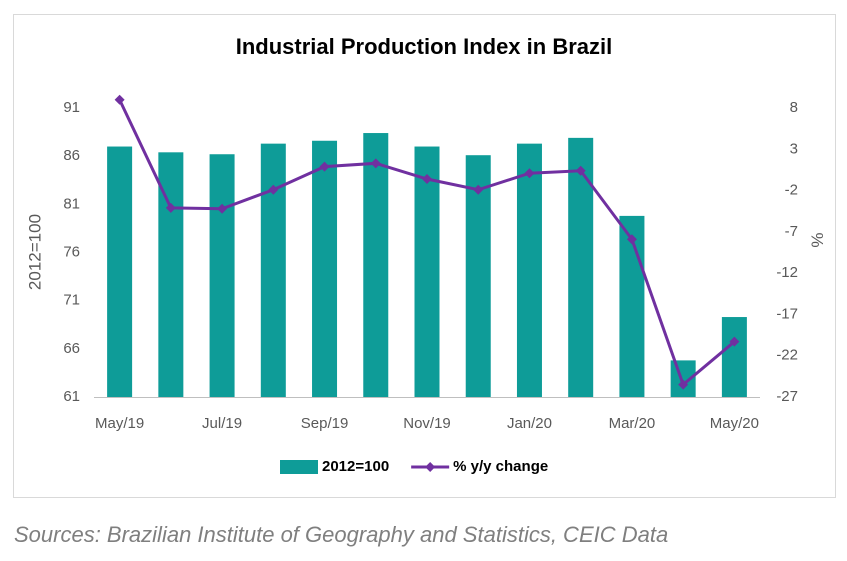 This screenshot has width=847, height=561. Describe the element at coordinates (734, 423) in the screenshot. I see `x-tick-label: May/20` at that location.